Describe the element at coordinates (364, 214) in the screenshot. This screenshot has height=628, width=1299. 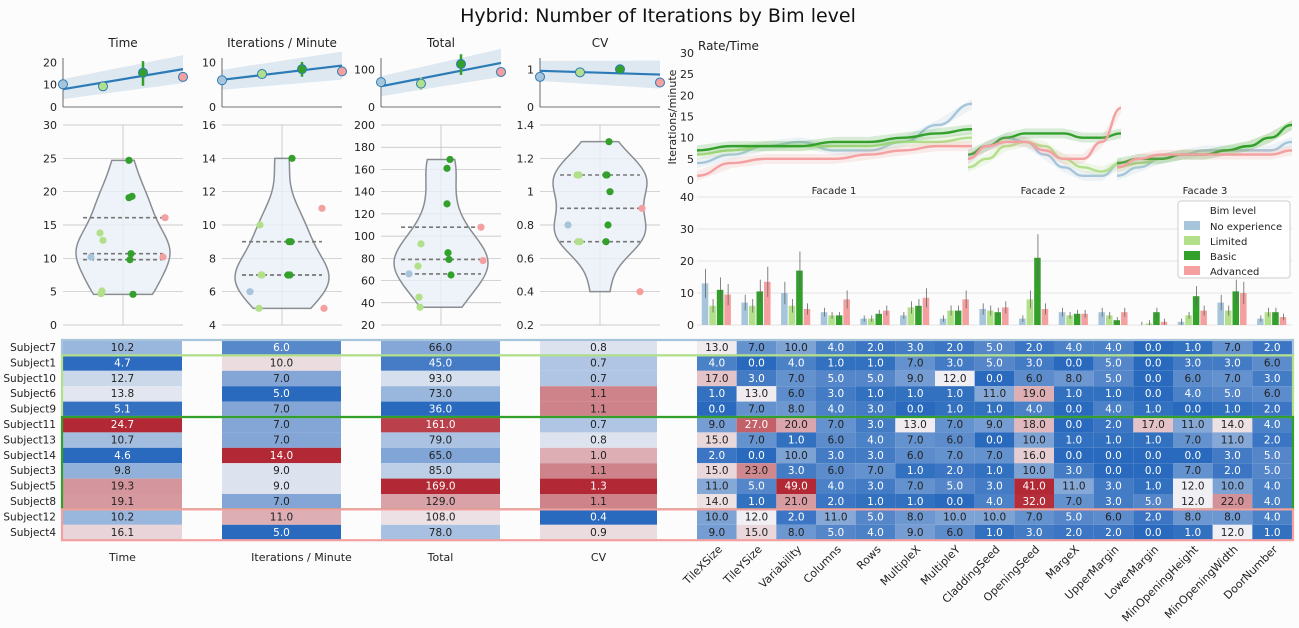
I see `y-tick-label: 120` at that location.